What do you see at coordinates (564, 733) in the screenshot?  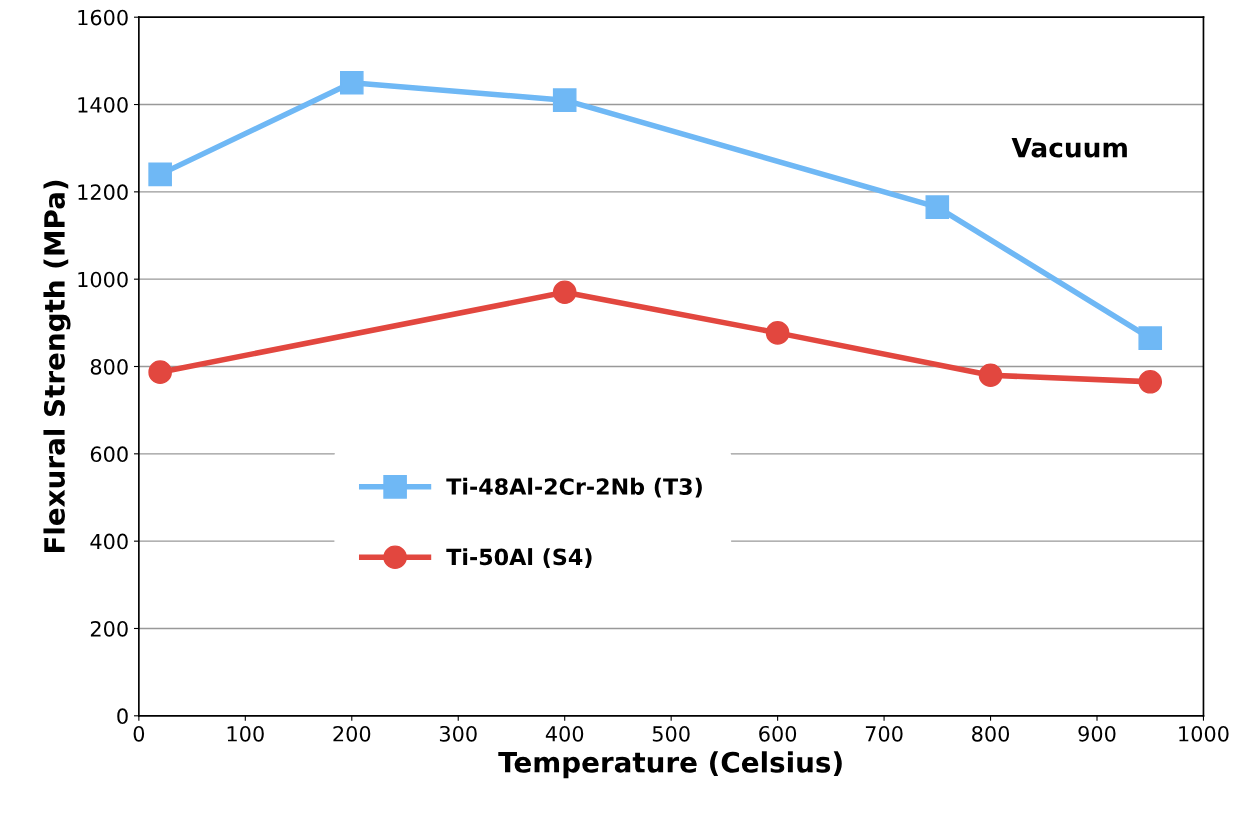 I see `x-tick-label: 400` at bounding box center [564, 733].